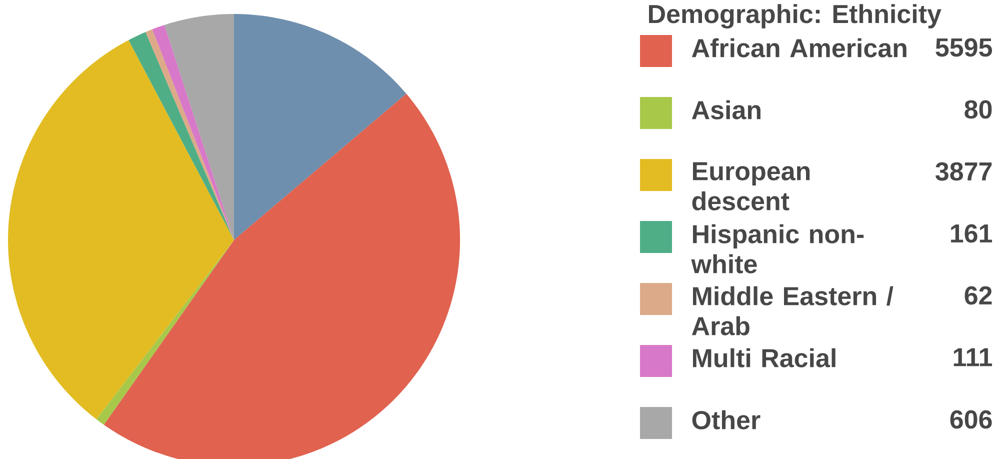  What do you see at coordinates (795, 16) in the screenshot?
I see `legend-title: Demographic: Ethnicity` at bounding box center [795, 16].